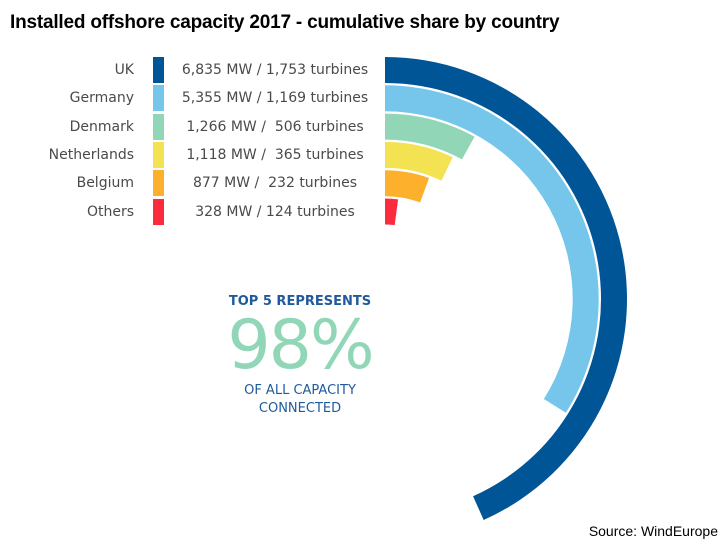 Image resolution: width=728 pixels, height=549 pixels. Describe the element at coordinates (300, 408) in the screenshot. I see `annotation-line3: CONNECTED` at that location.